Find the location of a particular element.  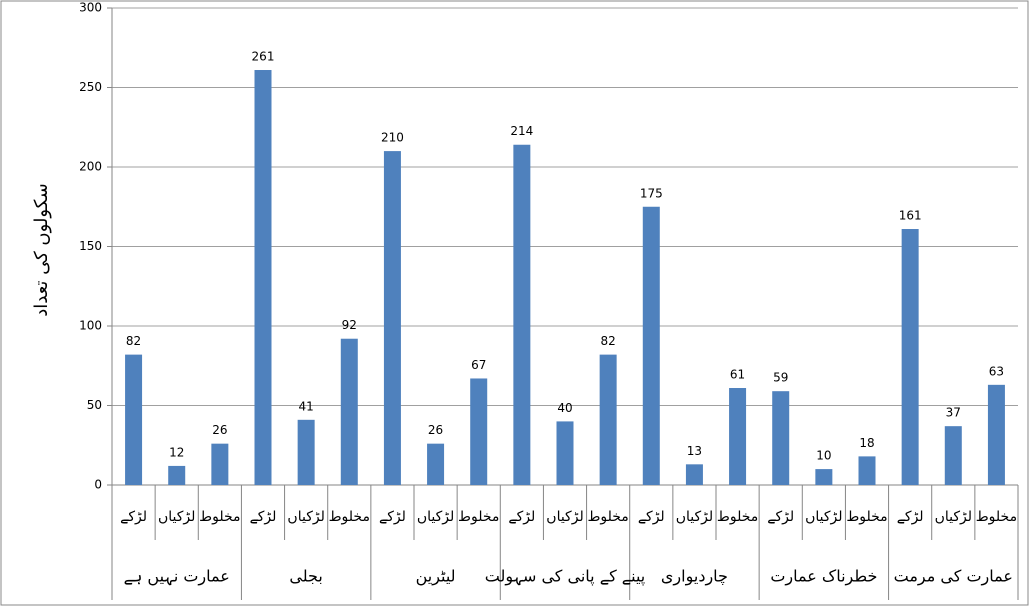

y-tick-label: 0 is located at coordinates (98, 485).